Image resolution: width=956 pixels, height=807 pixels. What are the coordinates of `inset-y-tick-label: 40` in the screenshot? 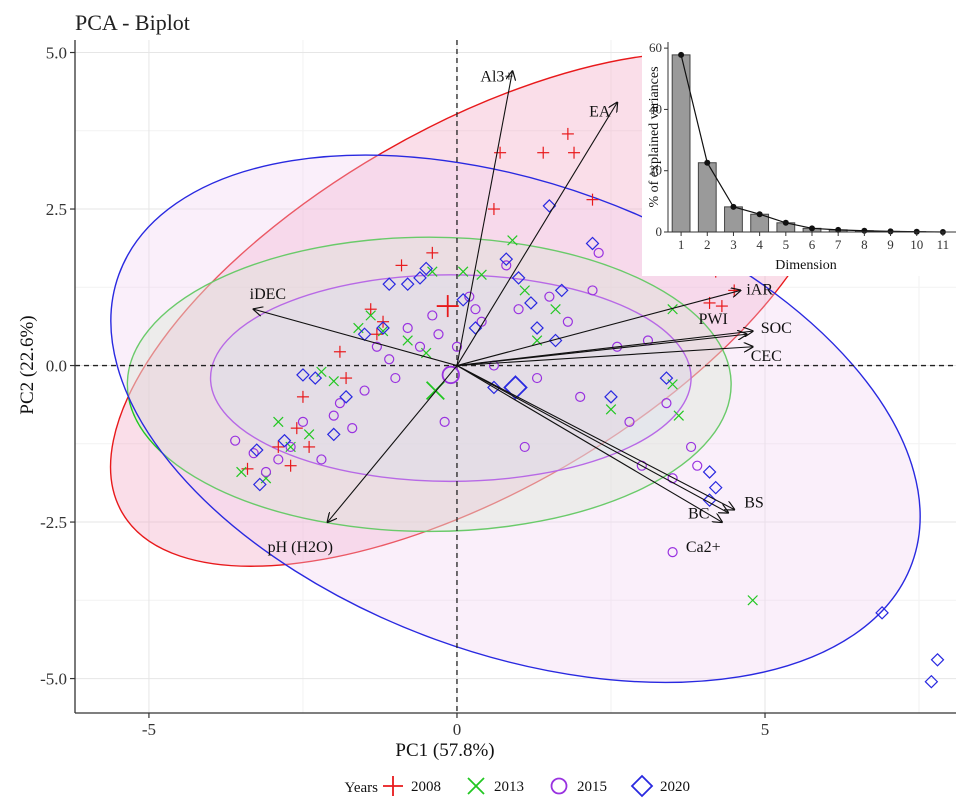 It's located at (655, 108).